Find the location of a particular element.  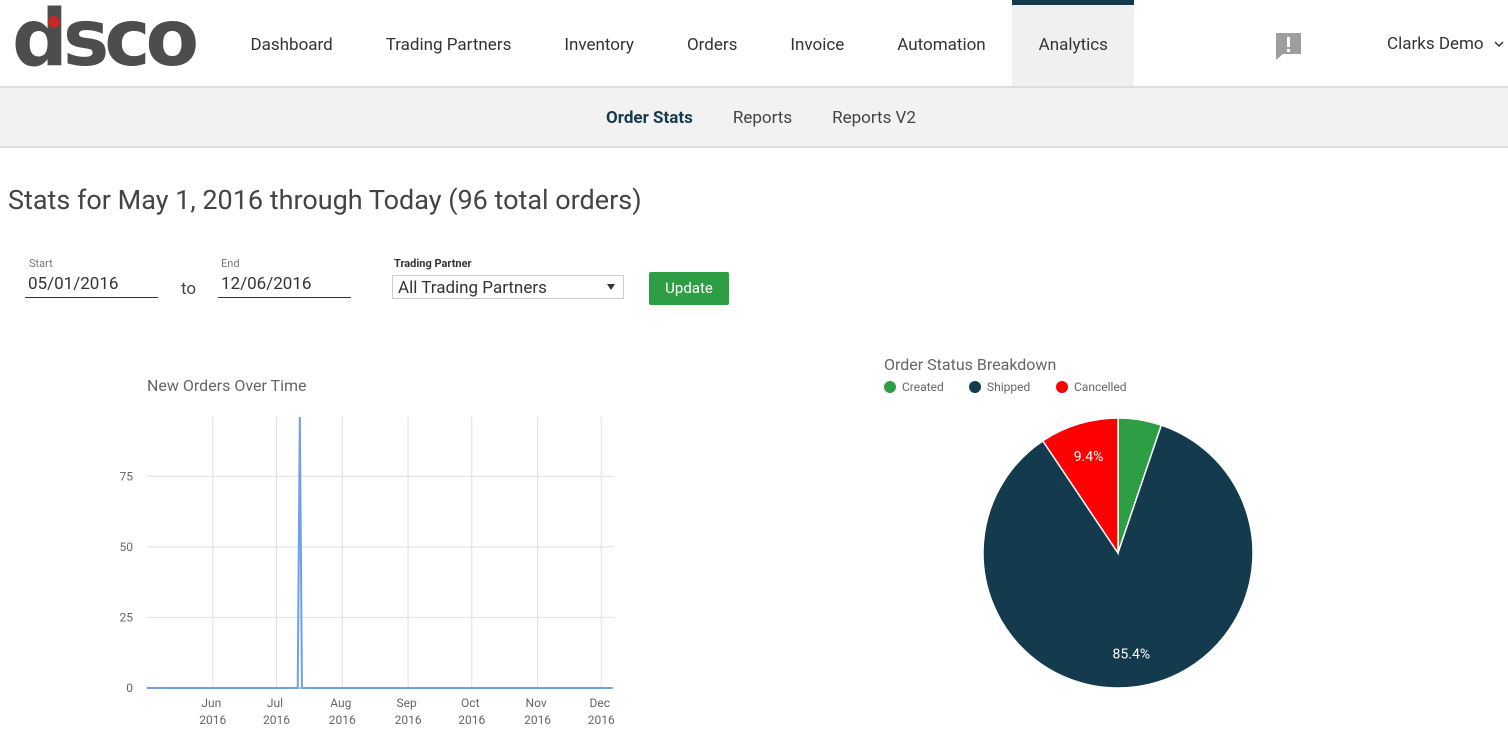

x-tick-label: Dec 2016 is located at coordinates (601, 711).